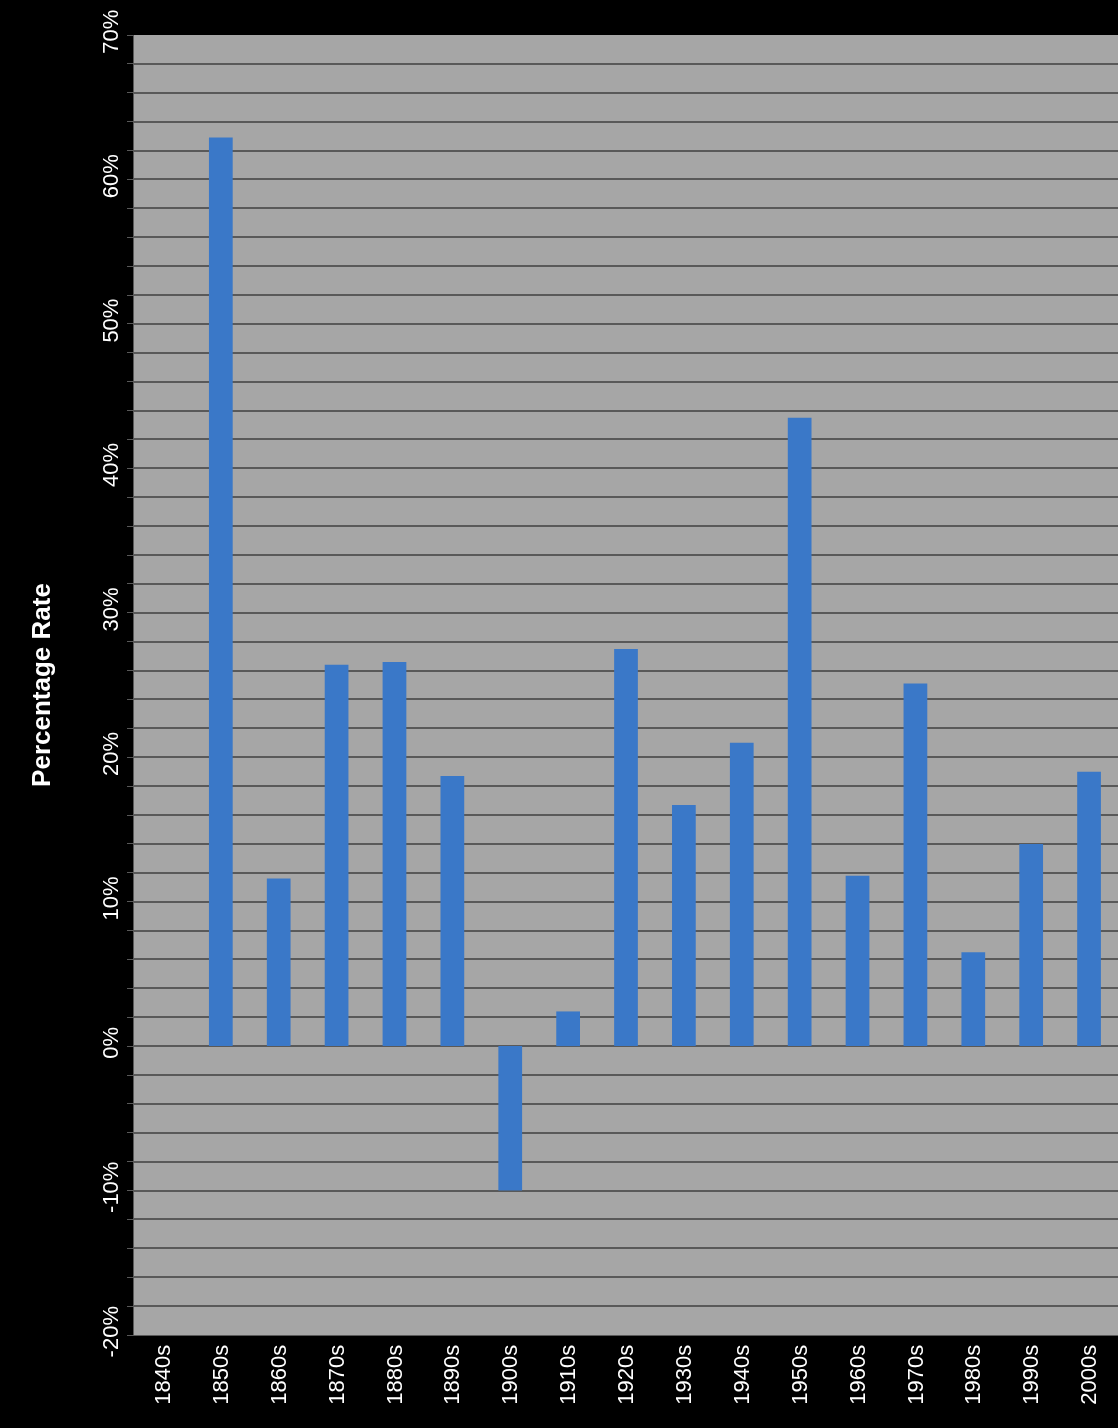 This screenshot has height=1428, width=1118. Describe the element at coordinates (799, 1374) in the screenshot. I see `x-tick-label: 1950s` at that location.